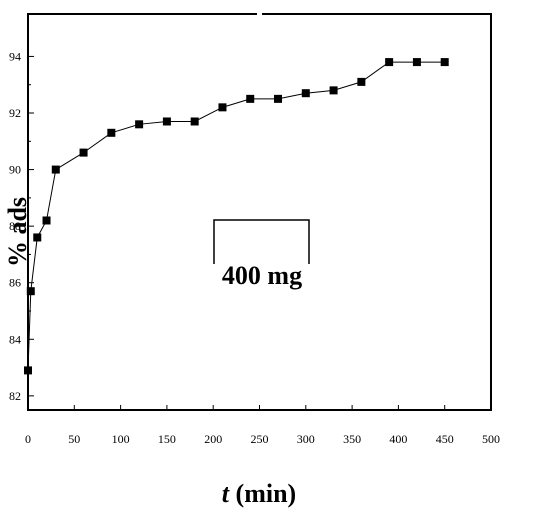 The height and width of the screenshot is (512, 546). What do you see at coordinates (306, 439) in the screenshot?
I see `x-tick-label: 300` at bounding box center [306, 439].